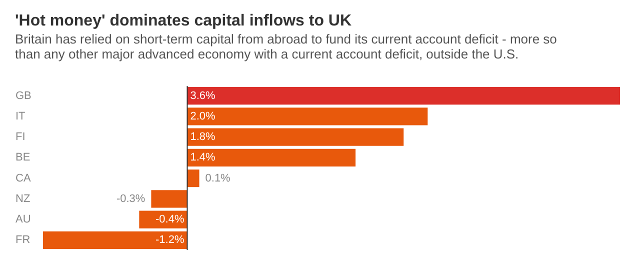 The width and height of the screenshot is (633, 276). What do you see at coordinates (23, 198) in the screenshot?
I see `y-tick-label: NZ` at bounding box center [23, 198].